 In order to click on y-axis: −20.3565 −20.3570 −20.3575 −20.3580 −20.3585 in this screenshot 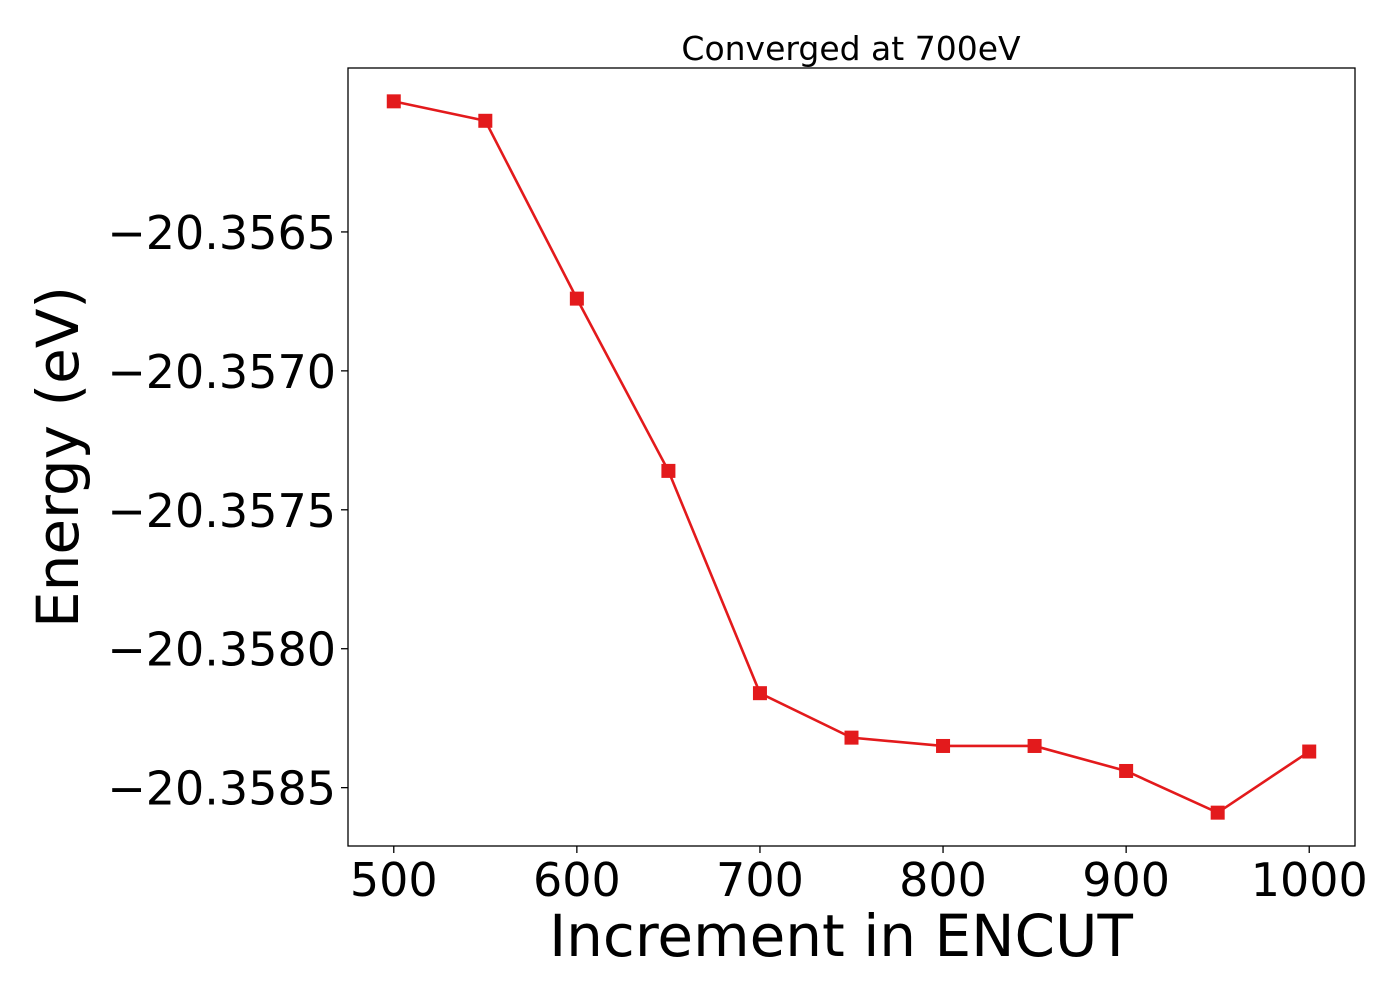, I will do `click(227, 511)`.